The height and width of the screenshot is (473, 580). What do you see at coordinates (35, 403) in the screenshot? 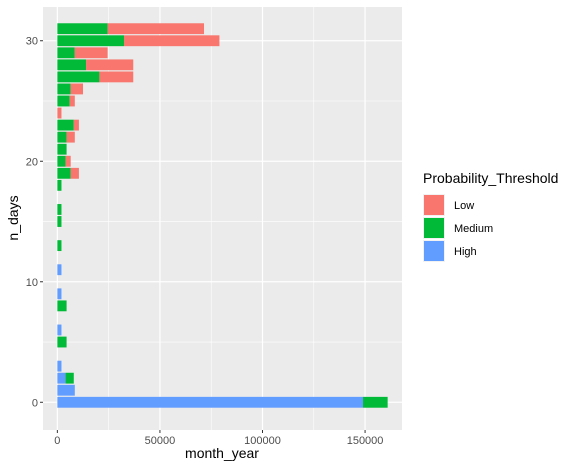
I see `y-tick-label: 0` at bounding box center [35, 403].